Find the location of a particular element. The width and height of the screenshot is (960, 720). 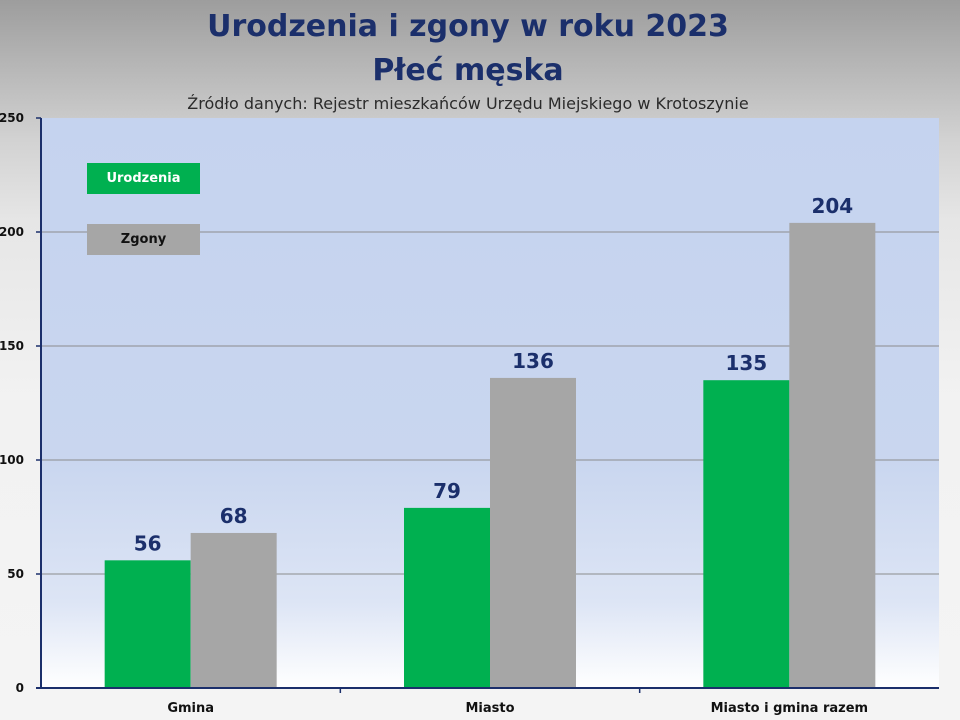

data-label: 136 is located at coordinates (533, 361).